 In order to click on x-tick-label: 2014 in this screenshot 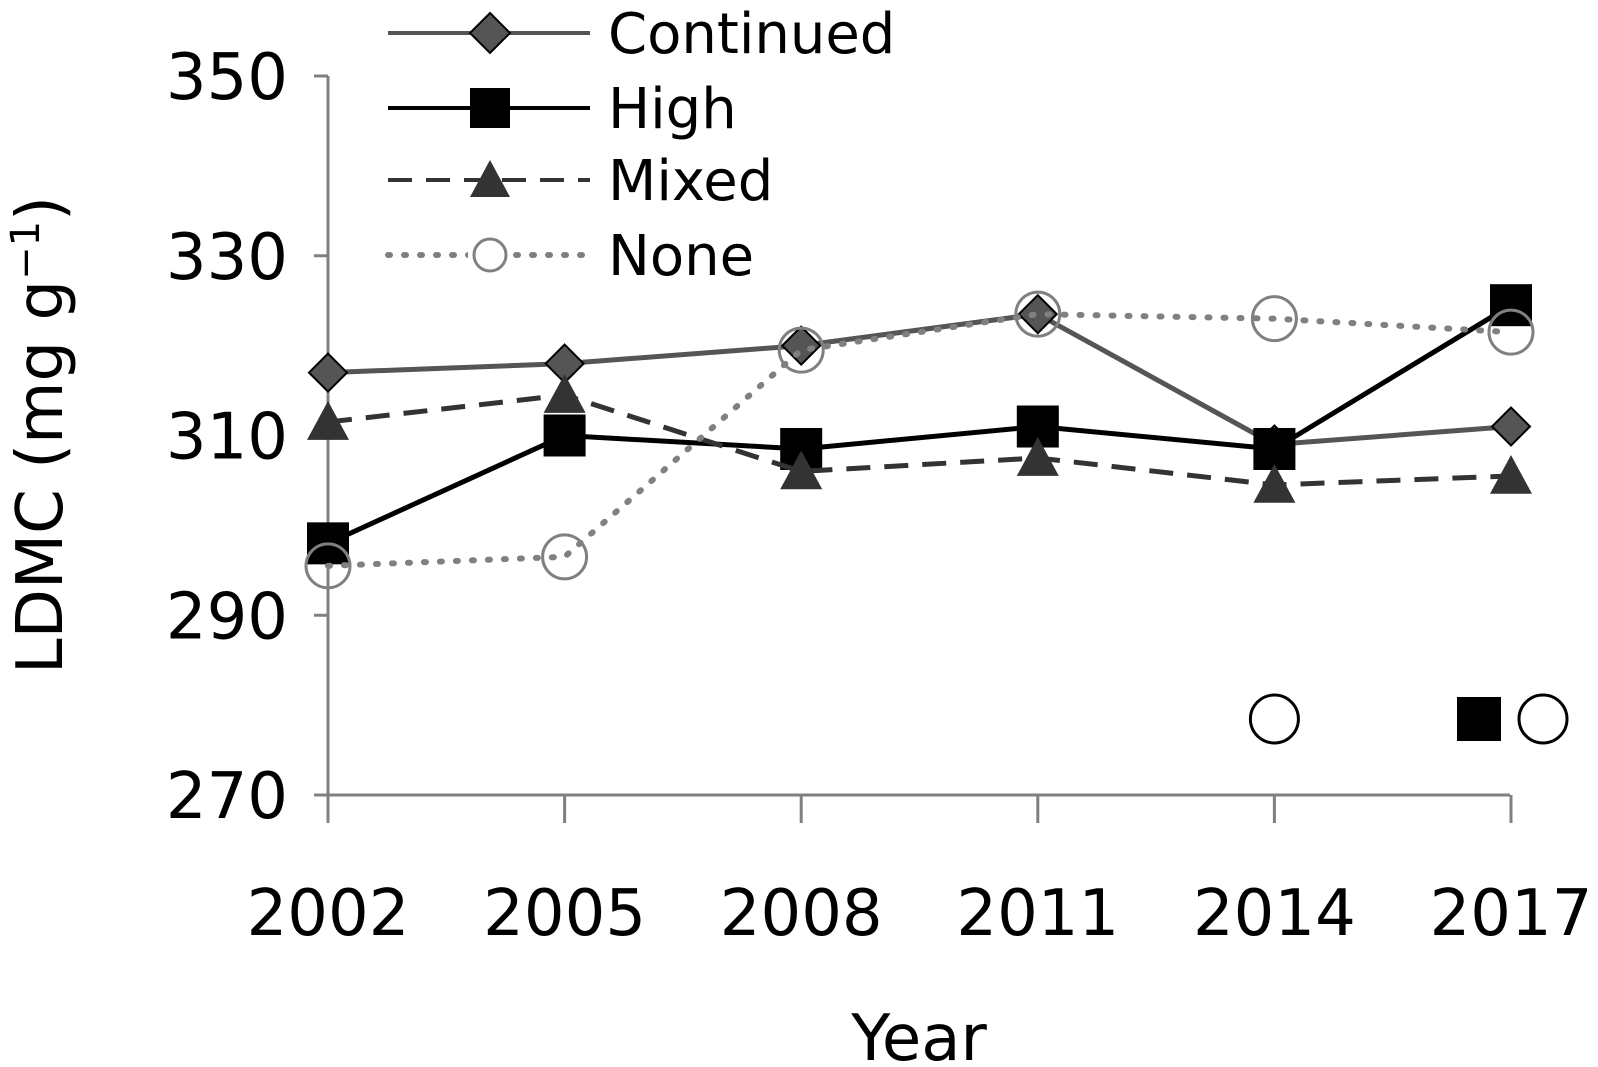, I will do `click(1274, 914)`.